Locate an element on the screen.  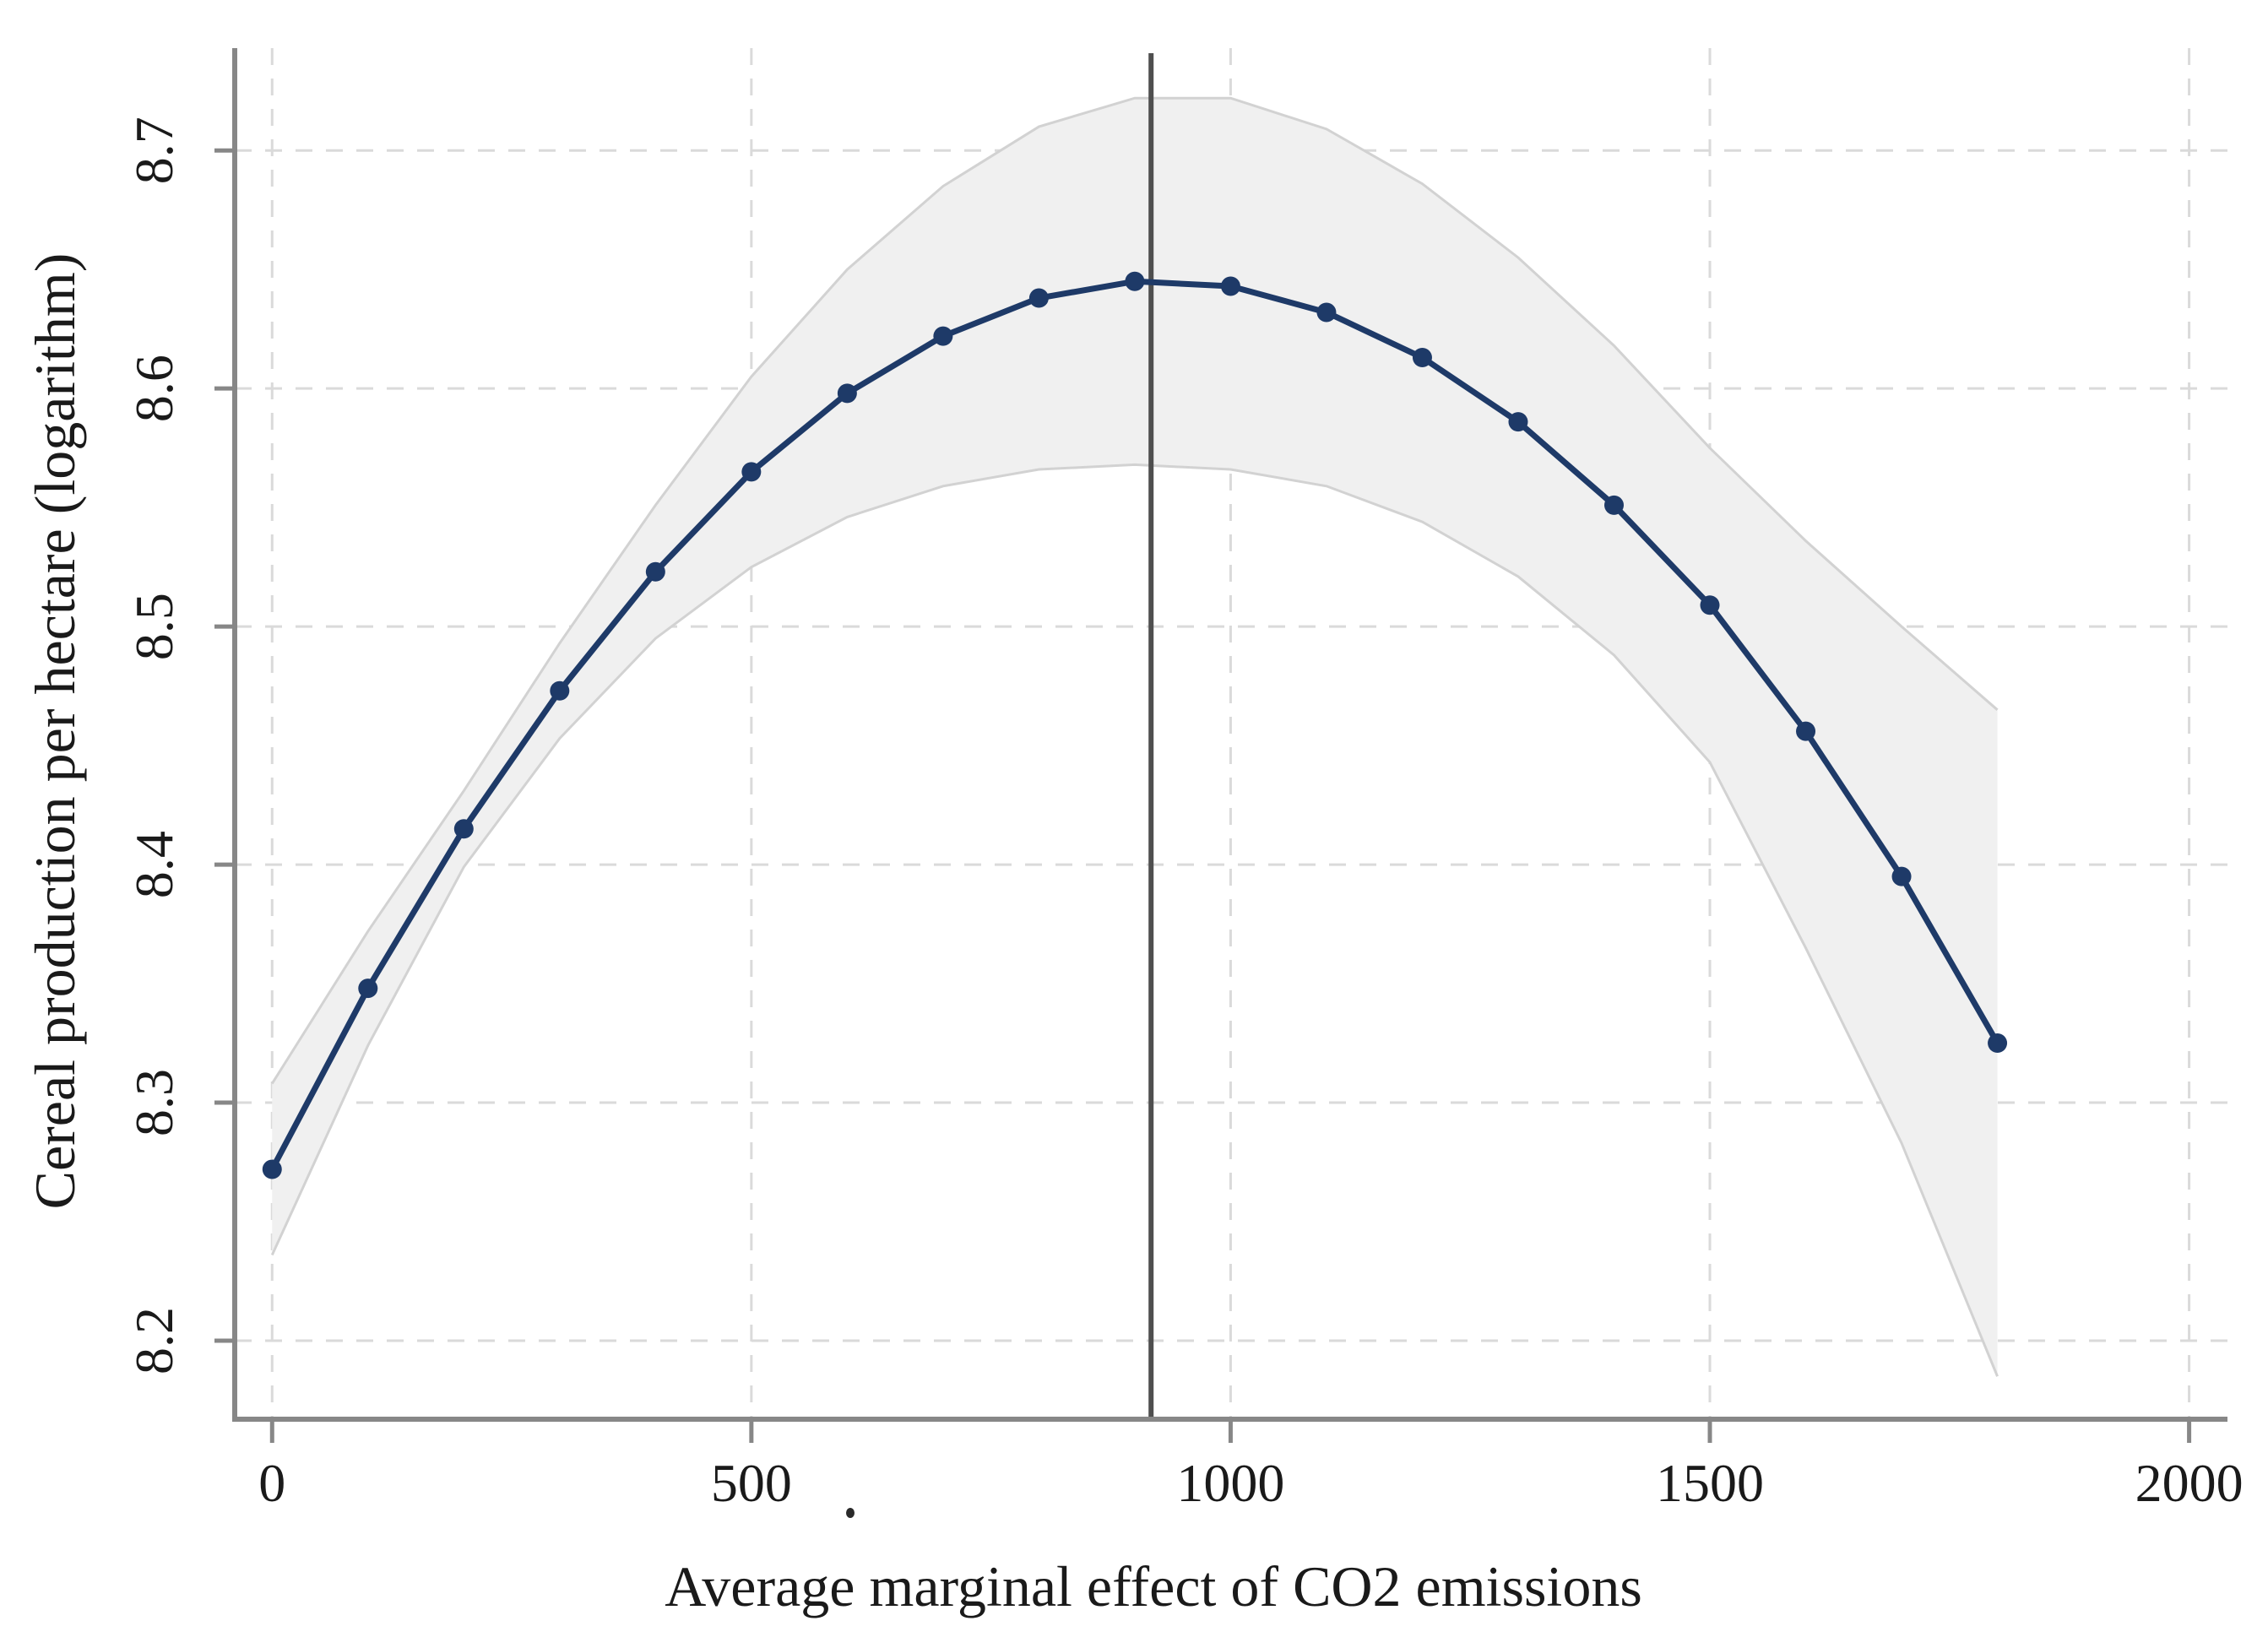
y-tick-label: 8.4 is located at coordinates (154, 864).